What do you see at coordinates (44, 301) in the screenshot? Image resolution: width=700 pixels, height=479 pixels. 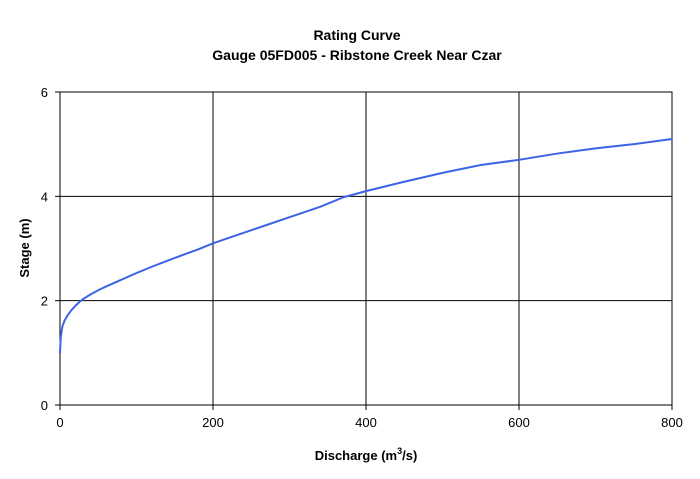 I see `y-tick-label: 2` at bounding box center [44, 301].